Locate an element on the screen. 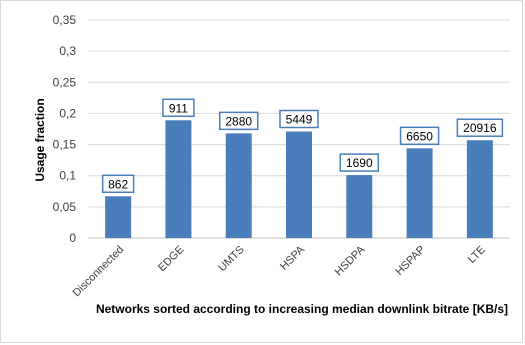 This screenshot has height=345, width=525. data-label: 2880 is located at coordinates (238, 121).